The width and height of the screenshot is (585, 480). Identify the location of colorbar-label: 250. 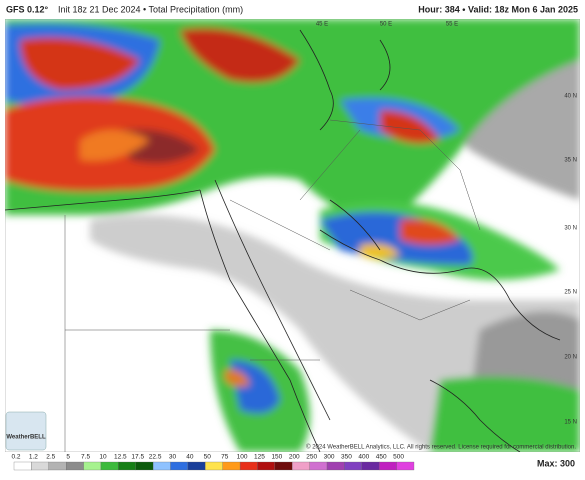
(311, 457).